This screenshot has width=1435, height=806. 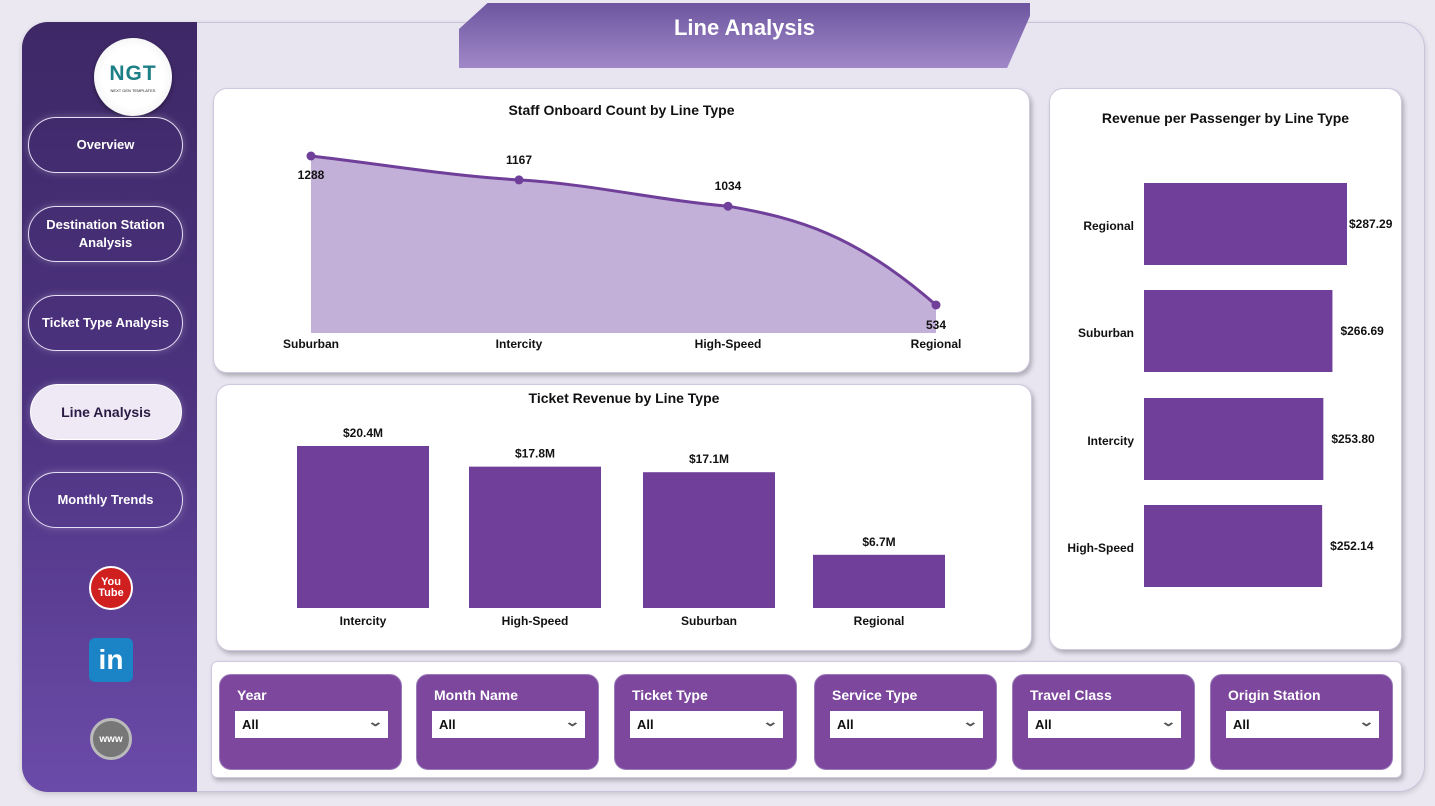 I want to click on slicer-label: Month Name, so click(x=476, y=695).